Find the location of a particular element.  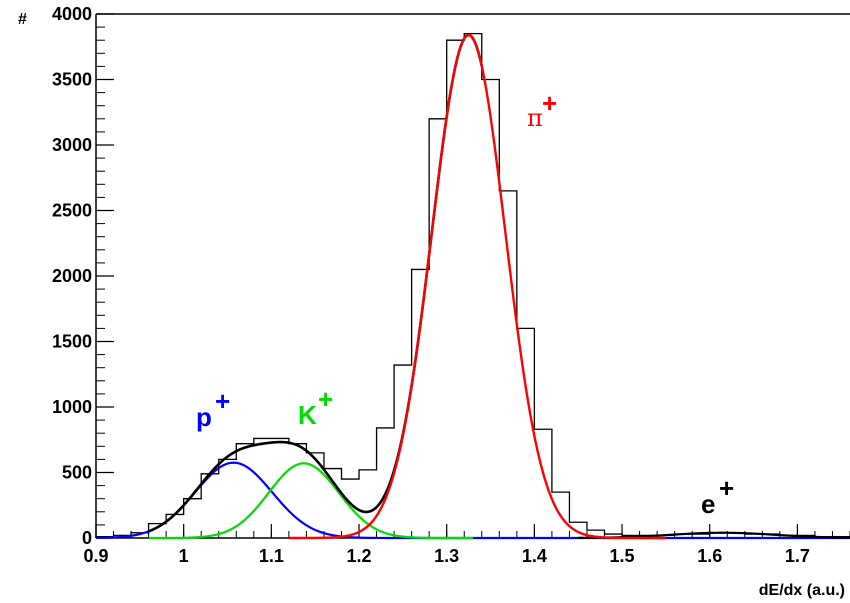

x-tick-label: 1 is located at coordinates (184, 556).